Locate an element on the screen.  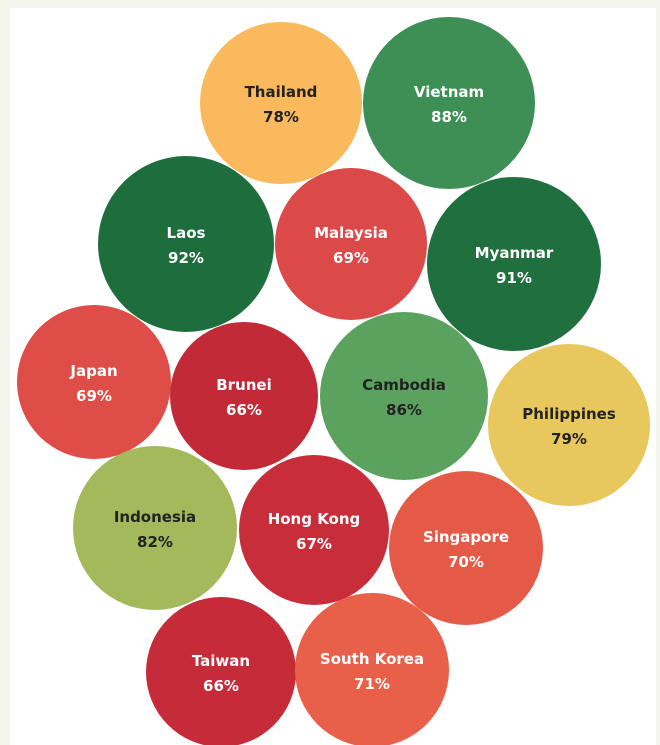
bubble-hong-kong: Hong Kong 67% is located at coordinates (314, 530).